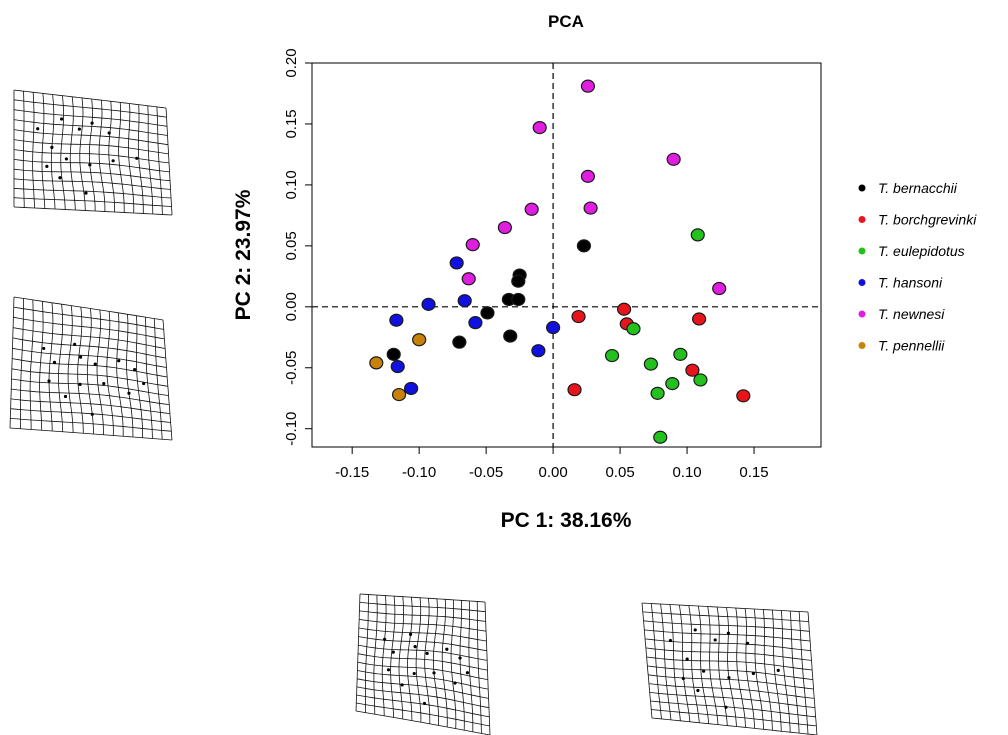 The height and width of the screenshot is (735, 1008). What do you see at coordinates (291, 368) in the screenshot?
I see `y-tick-label: -0.05` at bounding box center [291, 368].